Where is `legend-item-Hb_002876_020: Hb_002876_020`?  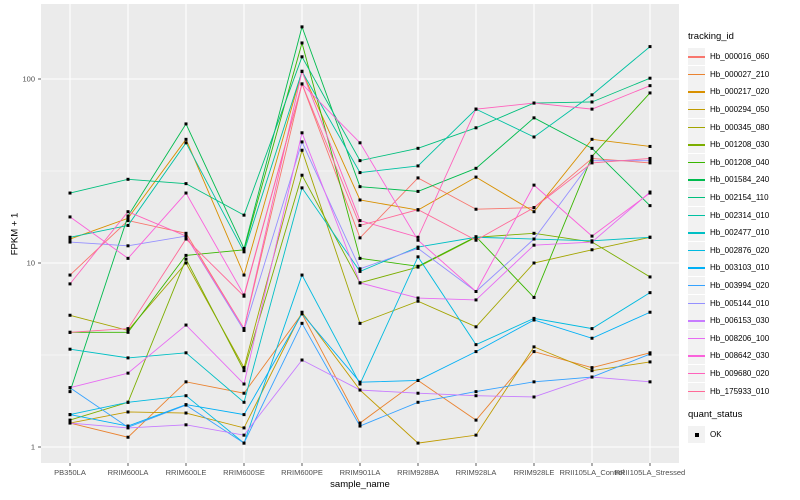
legend-item-Hb_002876_020: Hb_002876_020 is located at coordinates (743, 250).